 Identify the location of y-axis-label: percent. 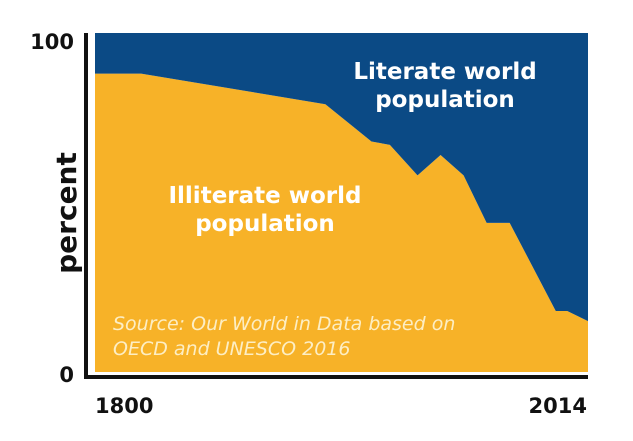
(66, 213).